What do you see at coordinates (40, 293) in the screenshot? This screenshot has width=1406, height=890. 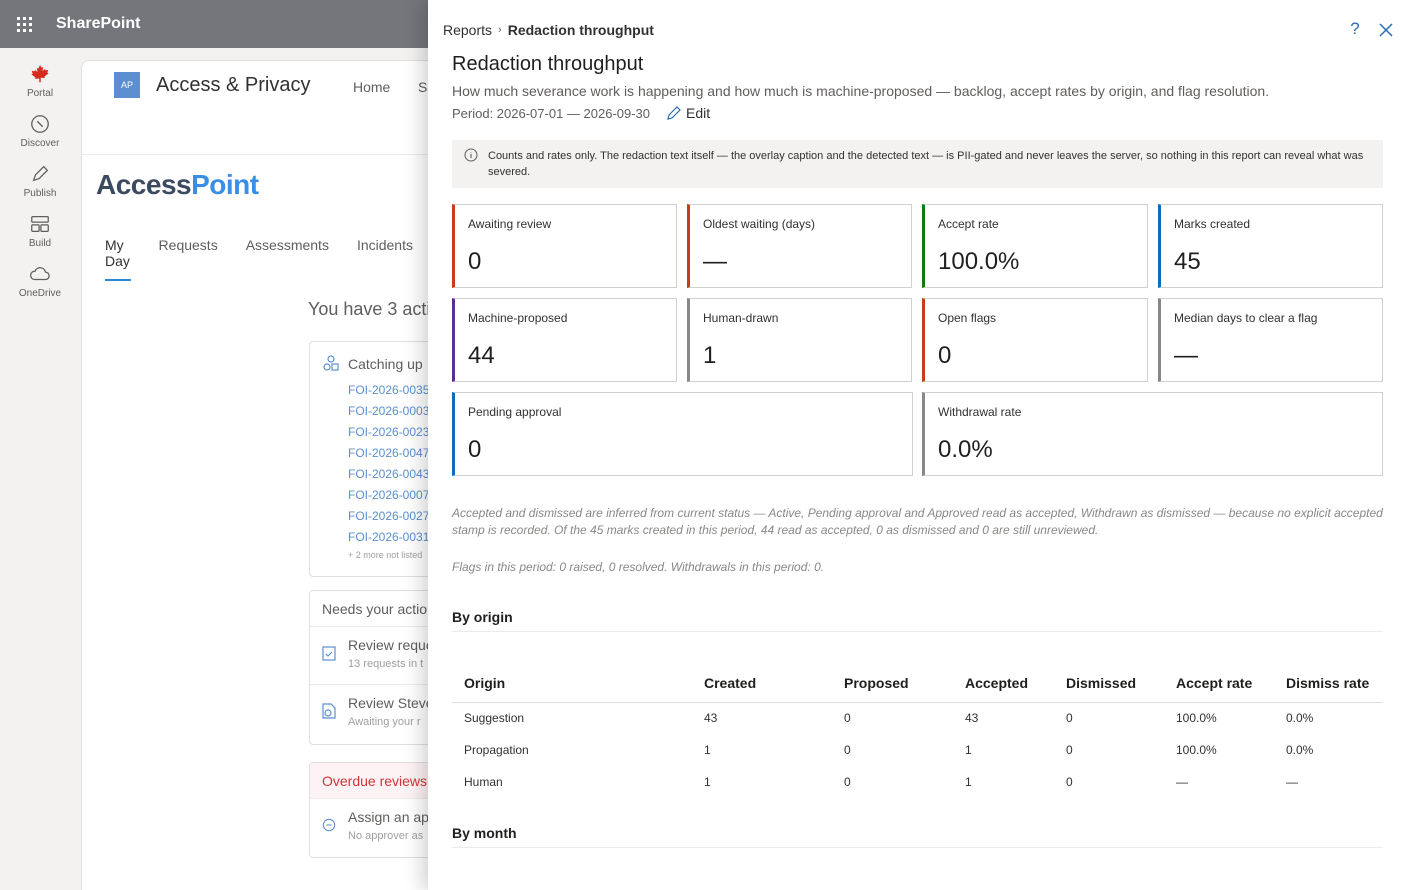 I see `appbar-label: OneDrive` at bounding box center [40, 293].